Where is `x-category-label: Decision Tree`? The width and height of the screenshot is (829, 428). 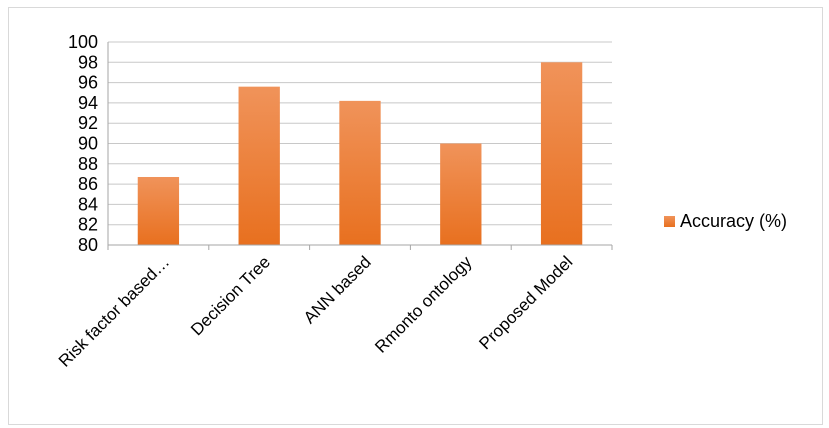
x-category-label: Decision Tree is located at coordinates (230, 295).